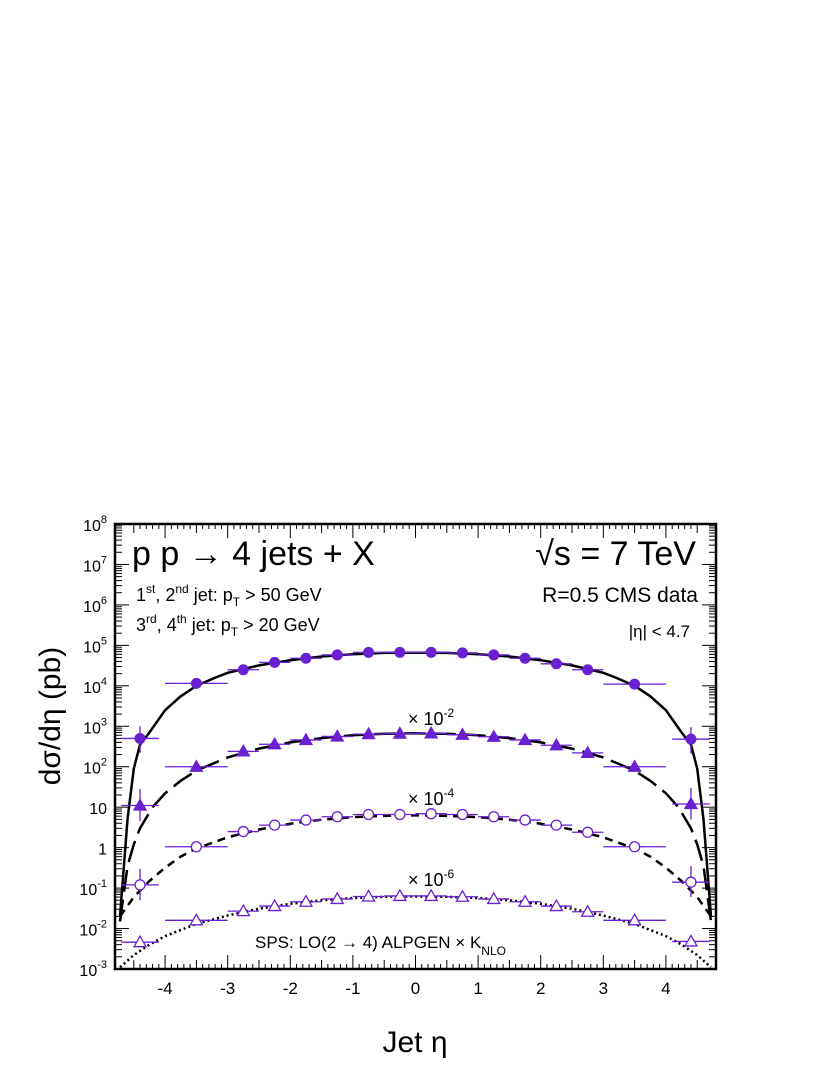  I want to click on x-tick-label: 4, so click(665, 988).